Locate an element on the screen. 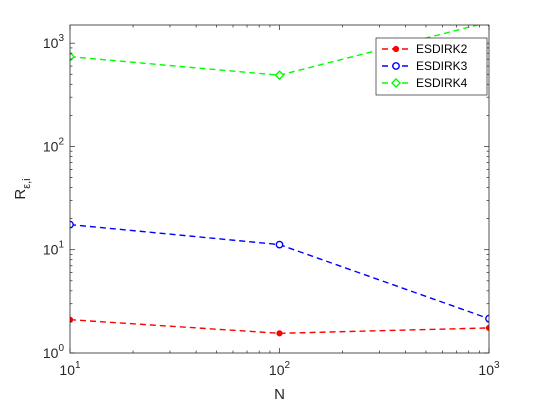 This screenshot has height=405, width=540. legend-marker-esdirk2 is located at coordinates (396, 49).